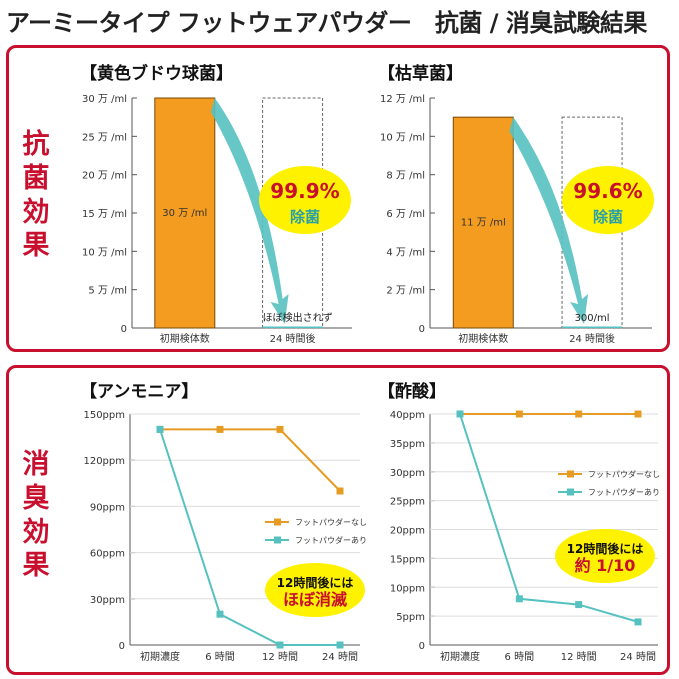 Image resolution: width=679 pixels, height=679 pixels. What do you see at coordinates (107, 554) in the screenshot?
I see `y-tick-label: 60ppm` at bounding box center [107, 554].